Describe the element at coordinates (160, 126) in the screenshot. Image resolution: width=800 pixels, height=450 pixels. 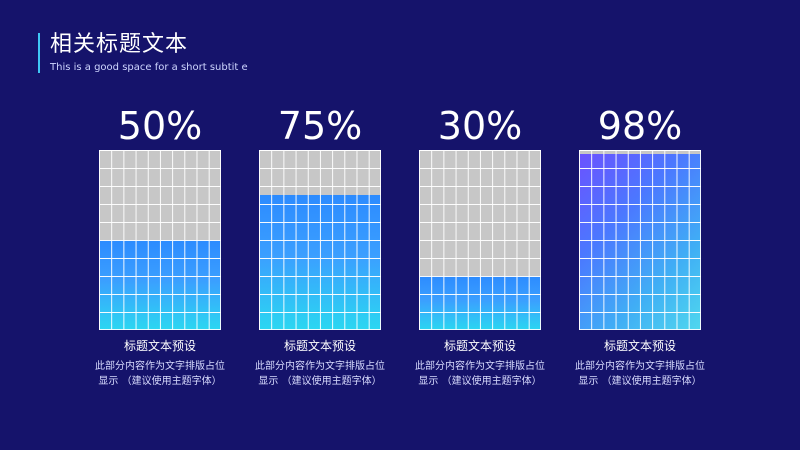
I see `progress-percent: 50%` at that location.